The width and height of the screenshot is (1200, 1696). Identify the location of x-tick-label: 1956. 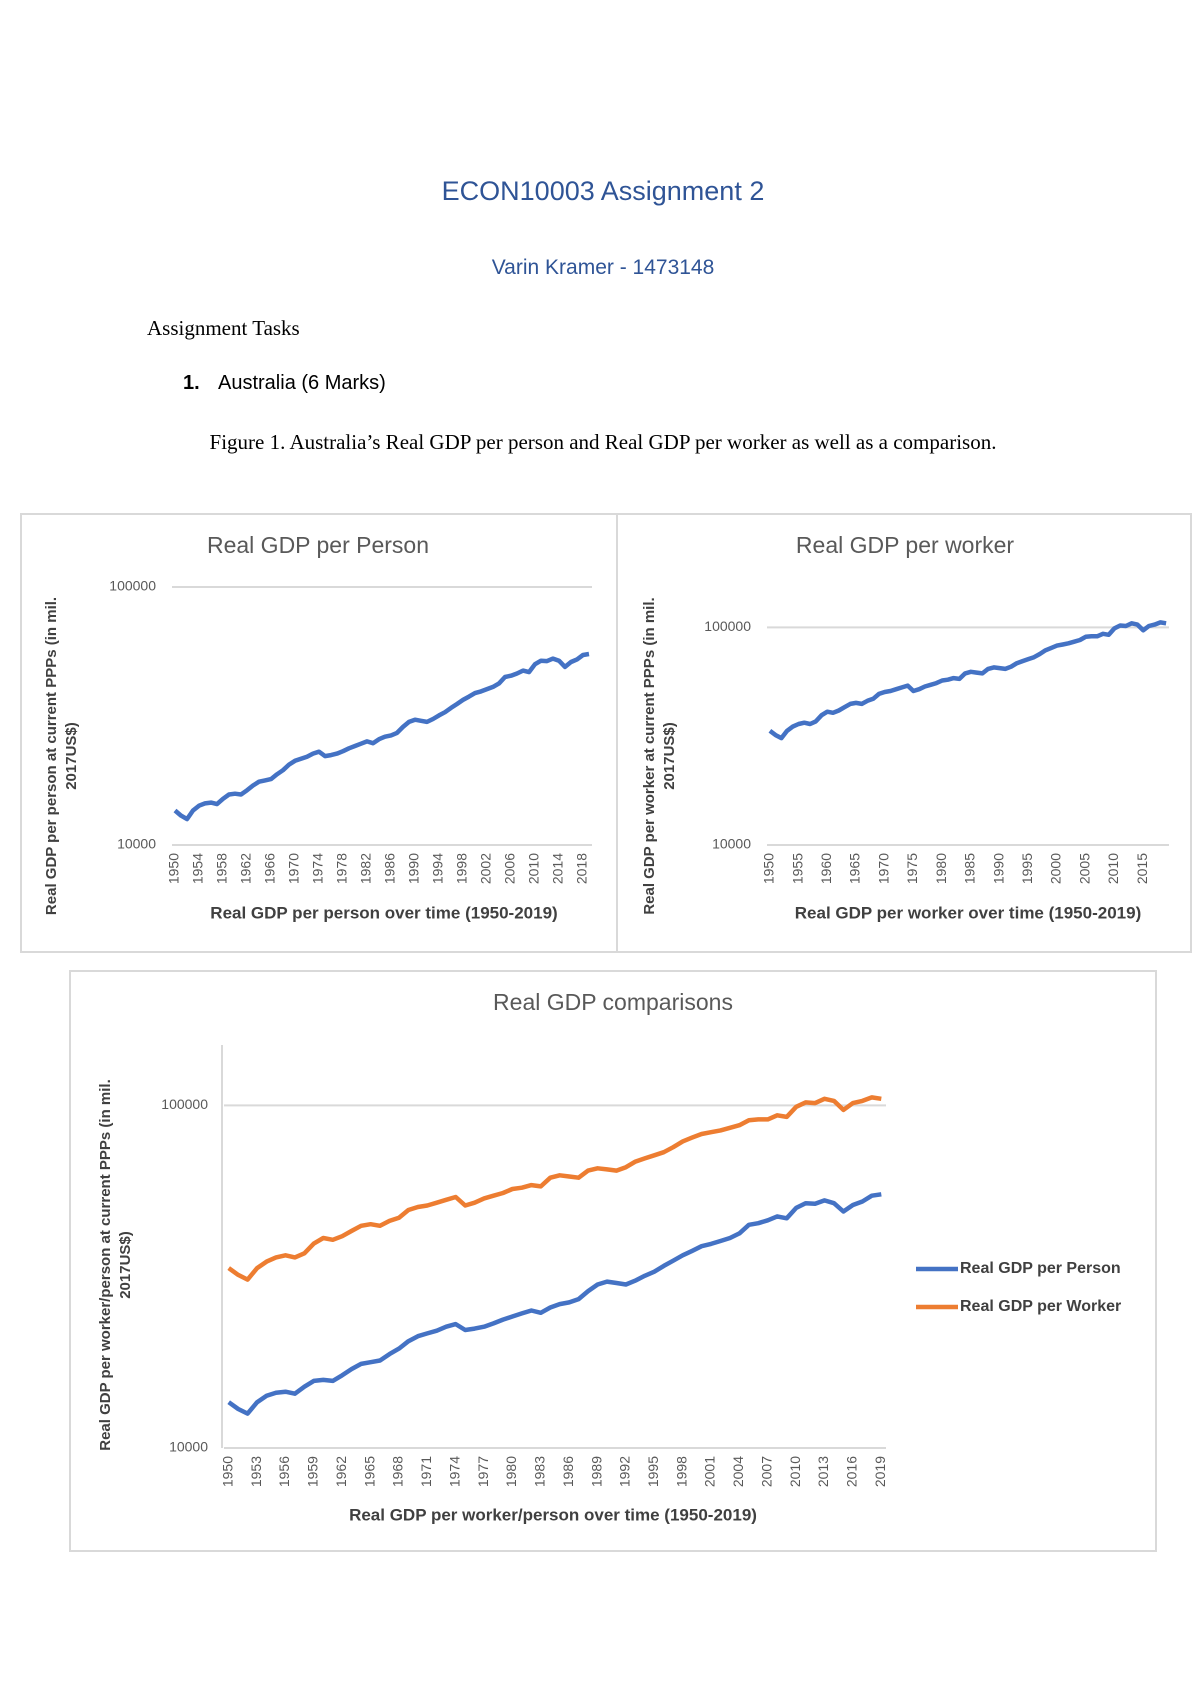
(284, 1471).